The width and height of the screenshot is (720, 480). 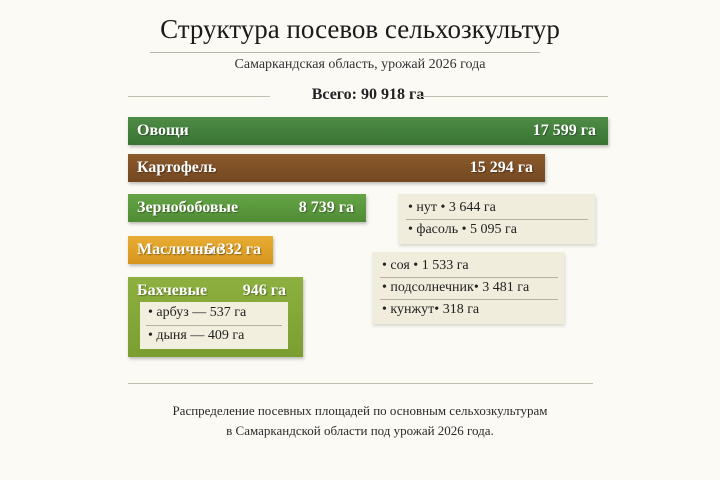 I want to click on total-row: Всего: 90 918 га, so click(x=368, y=96).